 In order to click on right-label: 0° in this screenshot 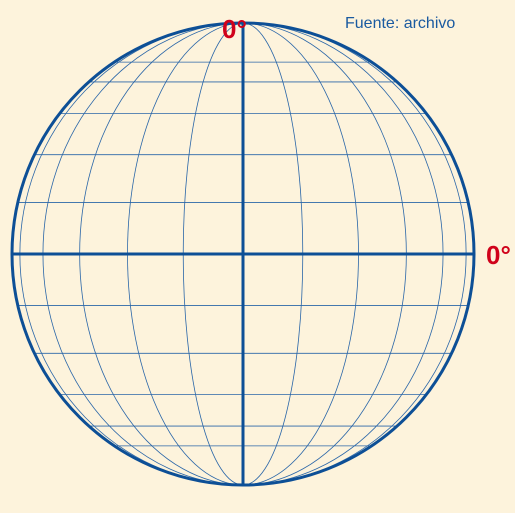, I will do `click(498, 255)`.